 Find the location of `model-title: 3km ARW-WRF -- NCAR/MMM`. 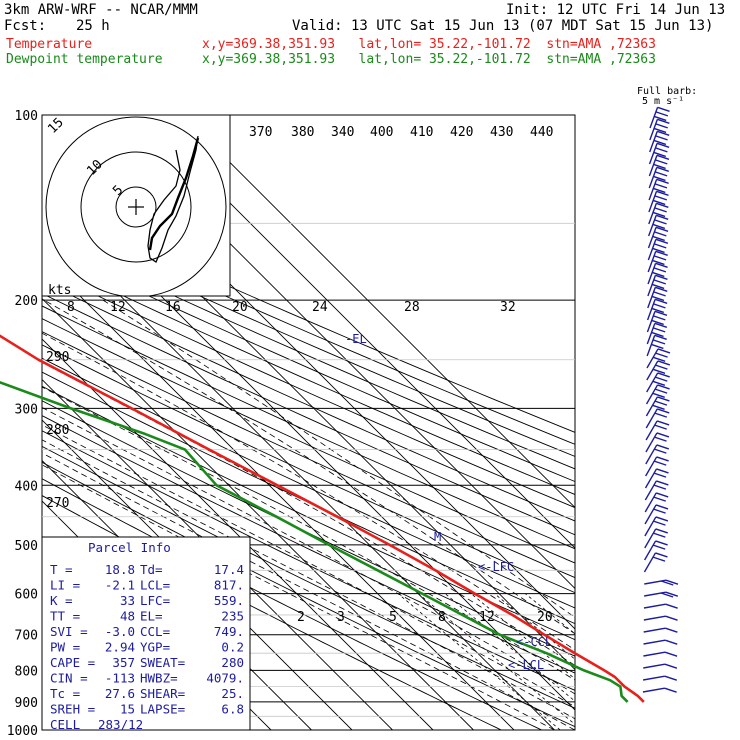

model-title: 3km ARW-WRF -- NCAR/MMM is located at coordinates (101, 10).